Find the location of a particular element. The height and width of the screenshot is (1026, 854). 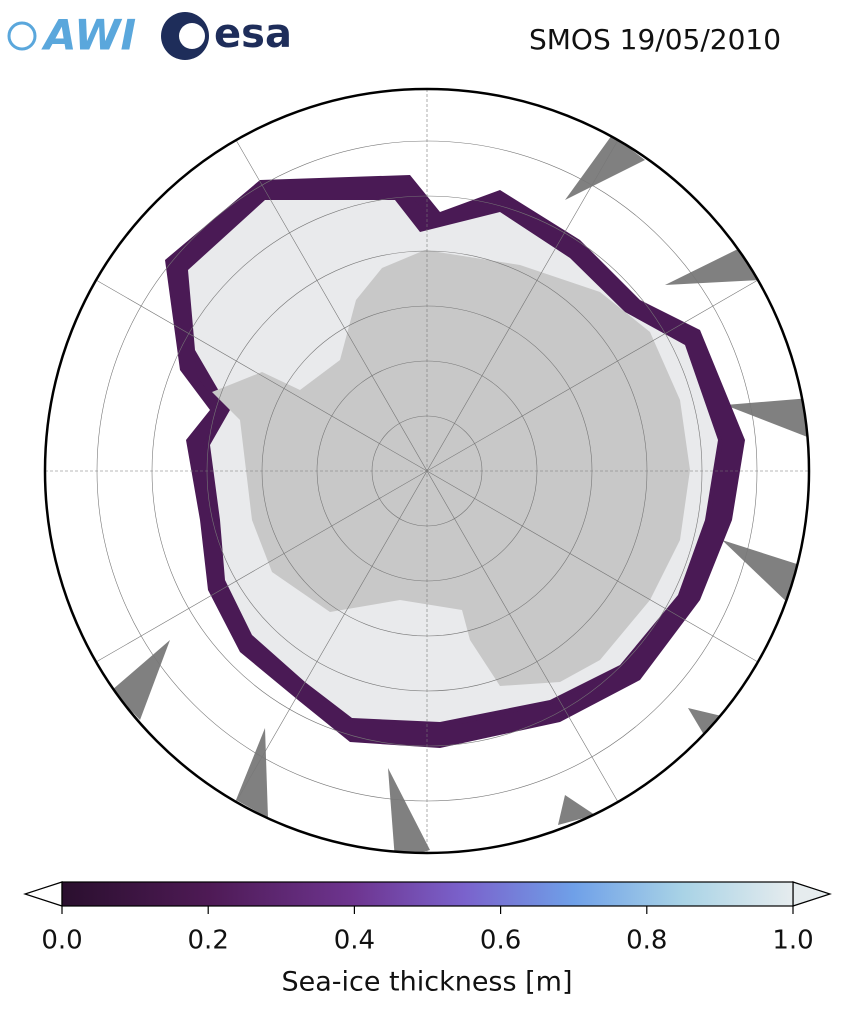

colorbar-label: Sea-ice thickness [m] is located at coordinates (426, 982).